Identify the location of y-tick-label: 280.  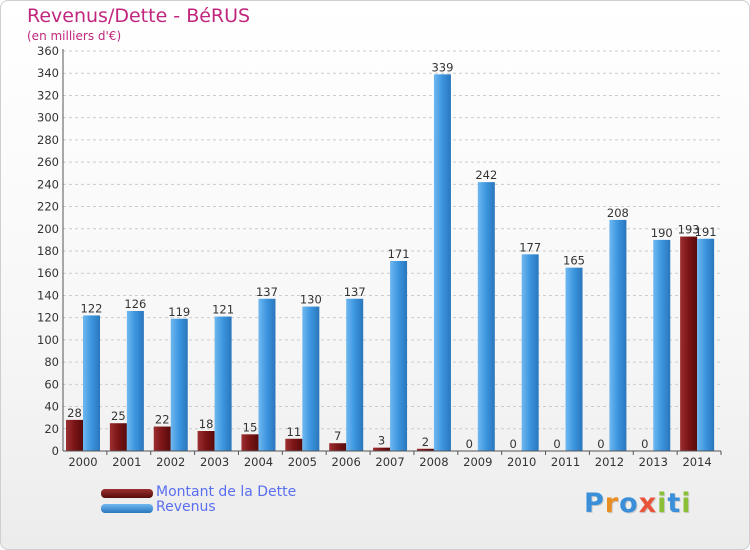
(48, 140).